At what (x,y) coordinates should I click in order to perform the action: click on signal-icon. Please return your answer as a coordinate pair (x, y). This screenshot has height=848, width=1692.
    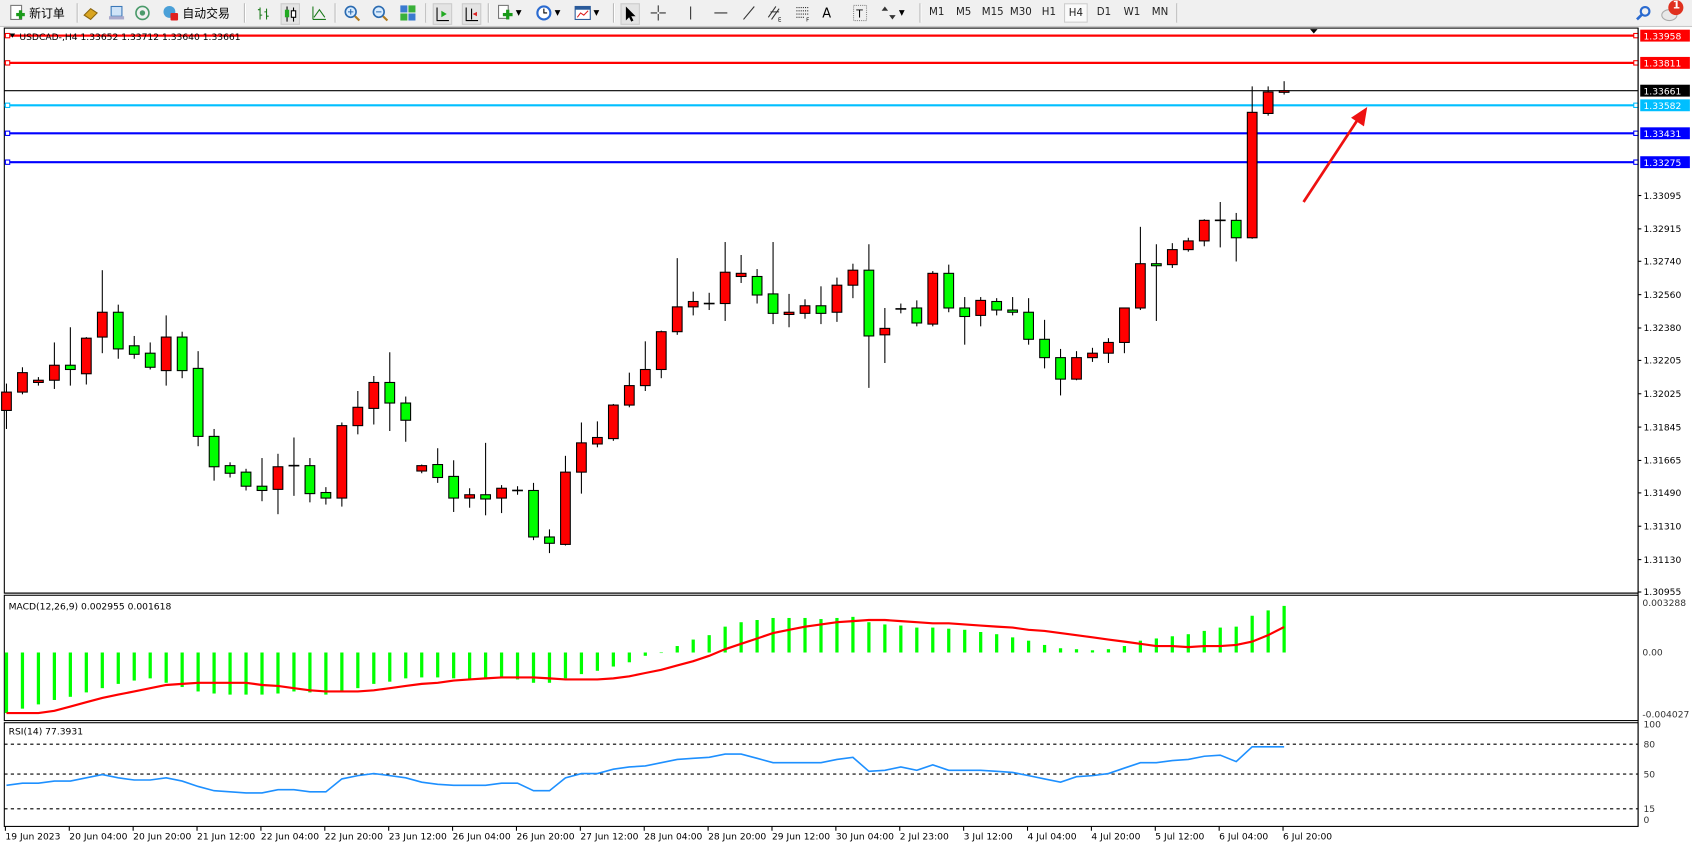
    Looking at the image, I should click on (142, 12).